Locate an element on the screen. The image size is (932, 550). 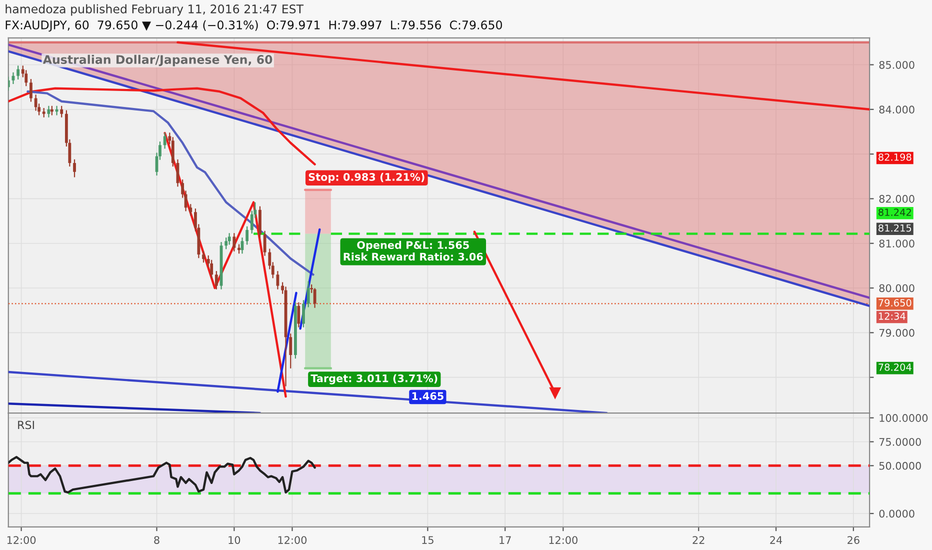
y-tick-label: 81.000 is located at coordinates (896, 244).